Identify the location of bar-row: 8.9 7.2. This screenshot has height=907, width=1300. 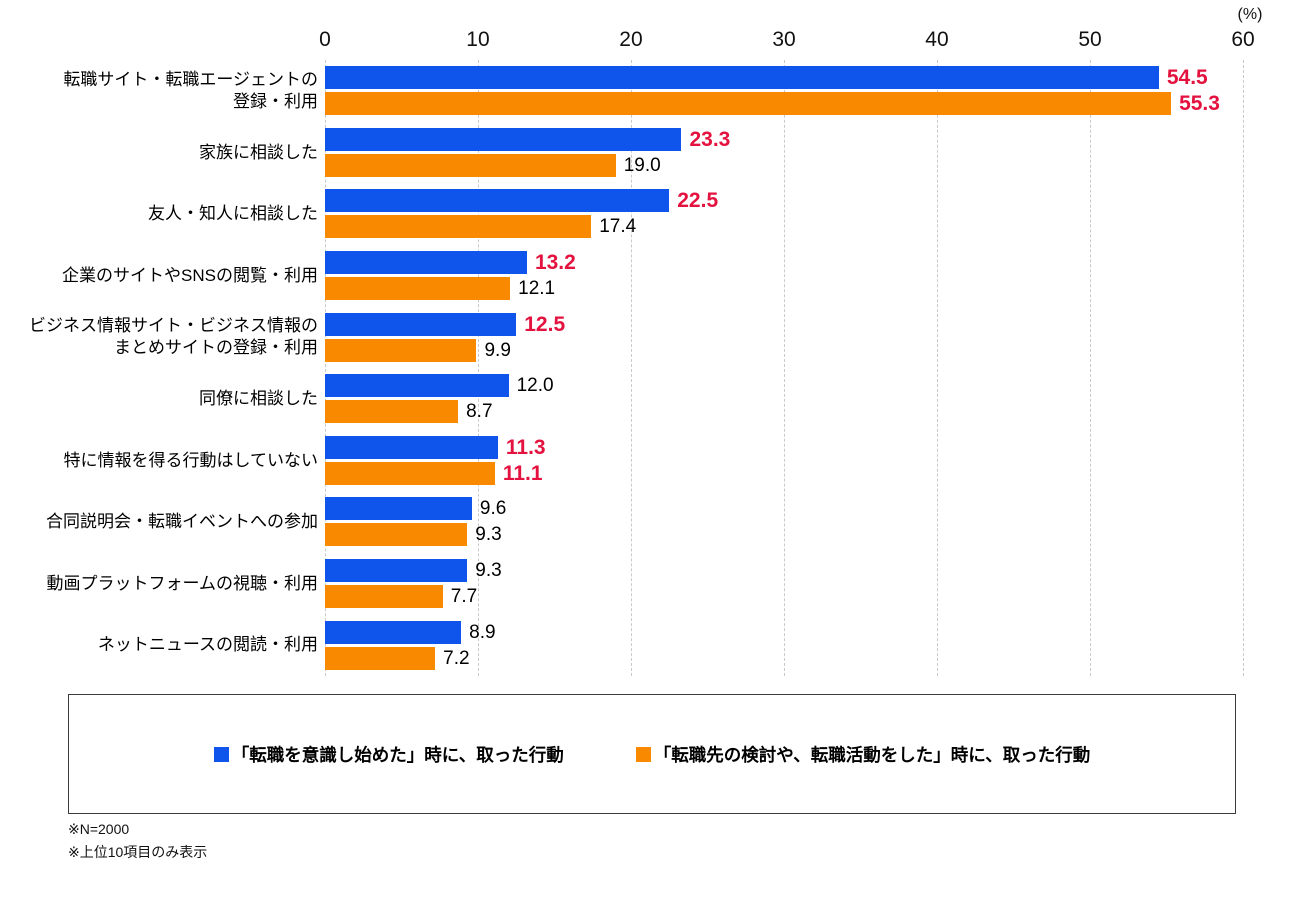
(784, 645).